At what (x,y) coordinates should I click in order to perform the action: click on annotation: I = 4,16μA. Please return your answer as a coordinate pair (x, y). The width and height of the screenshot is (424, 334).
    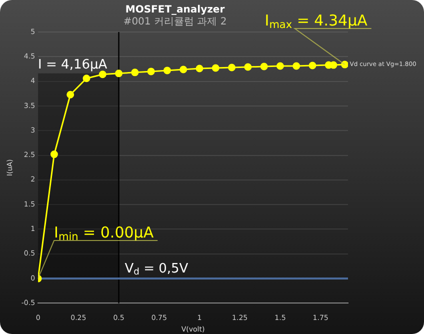
    Looking at the image, I should click on (73, 64).